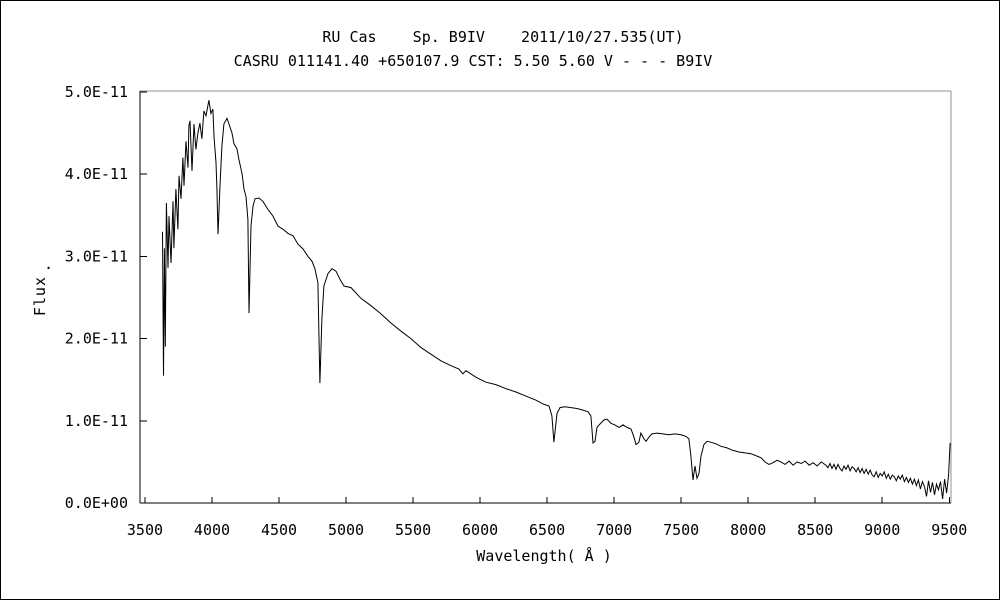 This screenshot has height=600, width=1000. Describe the element at coordinates (145, 530) in the screenshot. I see `x-tick-label: 3500` at that location.